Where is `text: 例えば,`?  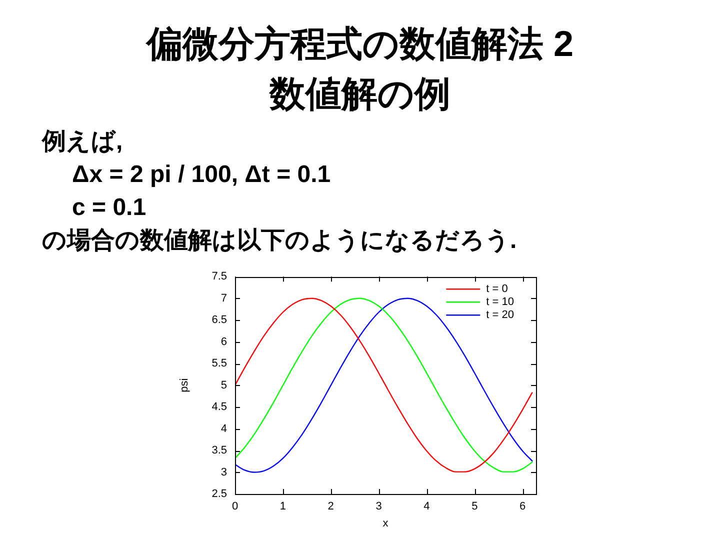 text: 例えば, is located at coordinates (82, 142).